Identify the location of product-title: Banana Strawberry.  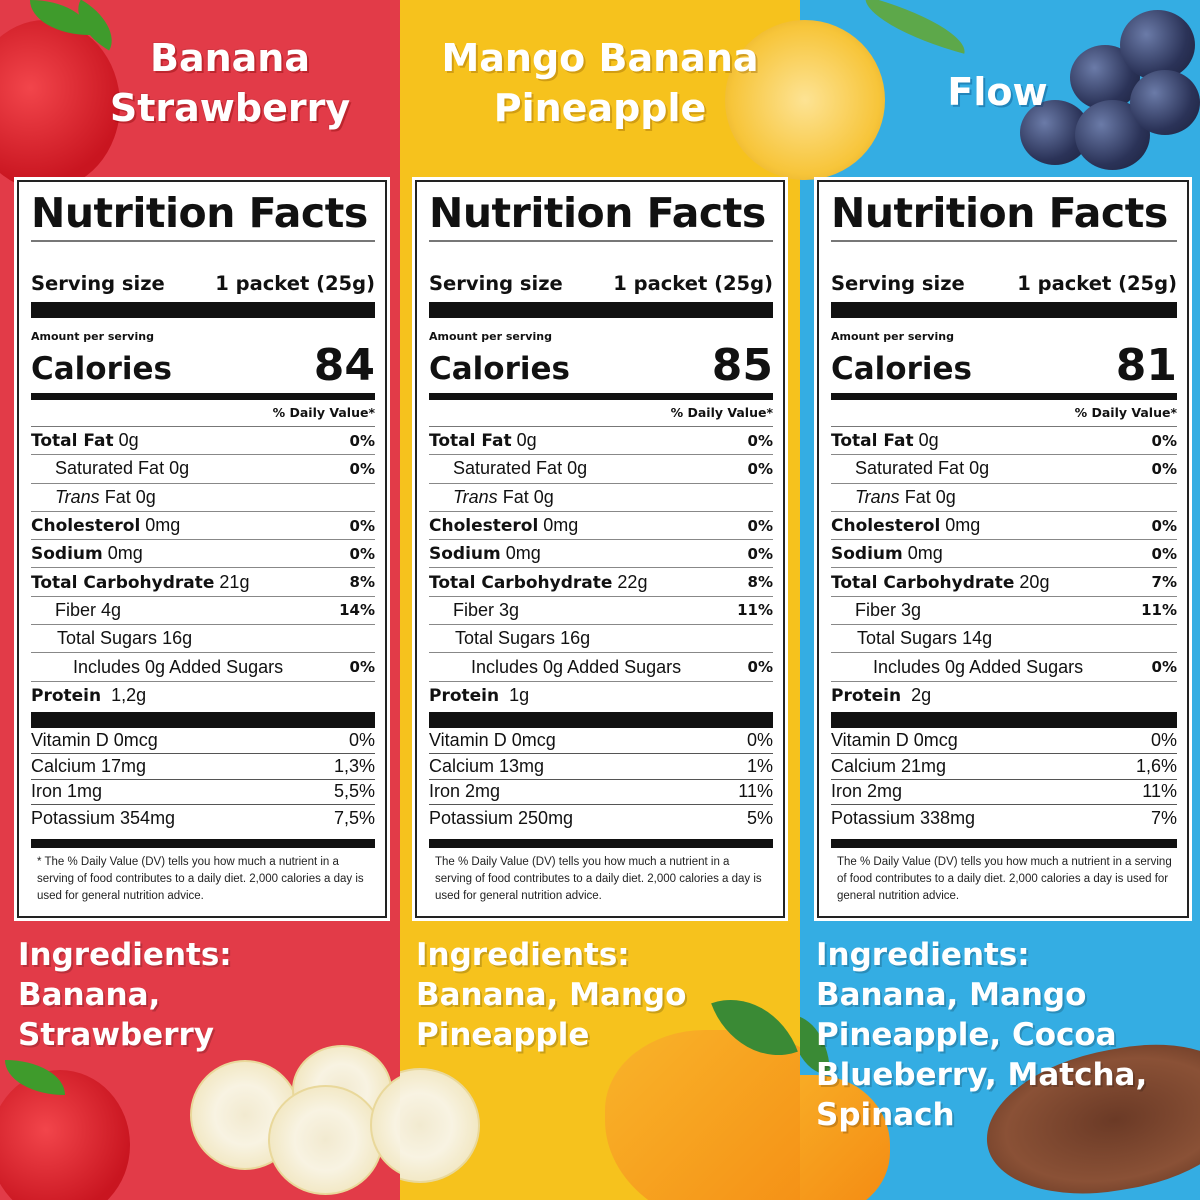
(230, 83).